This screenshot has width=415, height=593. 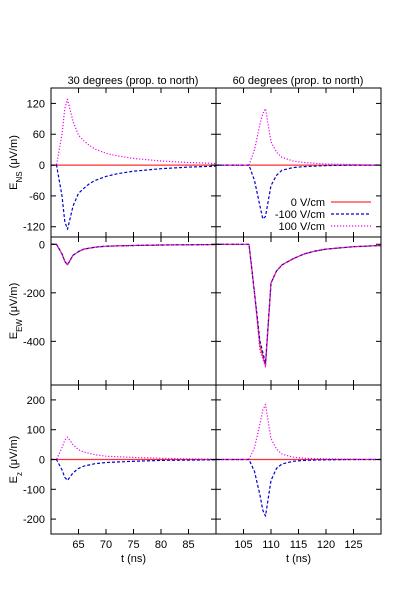 What do you see at coordinates (299, 545) in the screenshot?
I see `x-tick-label: 115` at bounding box center [299, 545].